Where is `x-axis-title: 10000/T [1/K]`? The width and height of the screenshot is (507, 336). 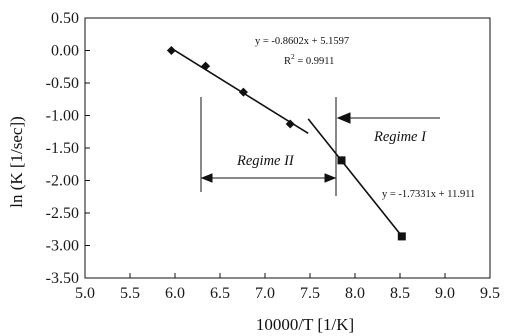 x-axis-title: 10000/T [1/K] is located at coordinates (305, 324).